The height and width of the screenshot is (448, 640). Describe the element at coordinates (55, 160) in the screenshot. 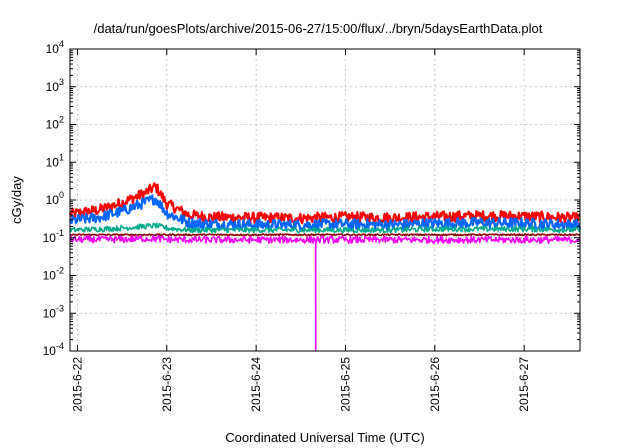

I see `y-tick-label: 10¹` at that location.